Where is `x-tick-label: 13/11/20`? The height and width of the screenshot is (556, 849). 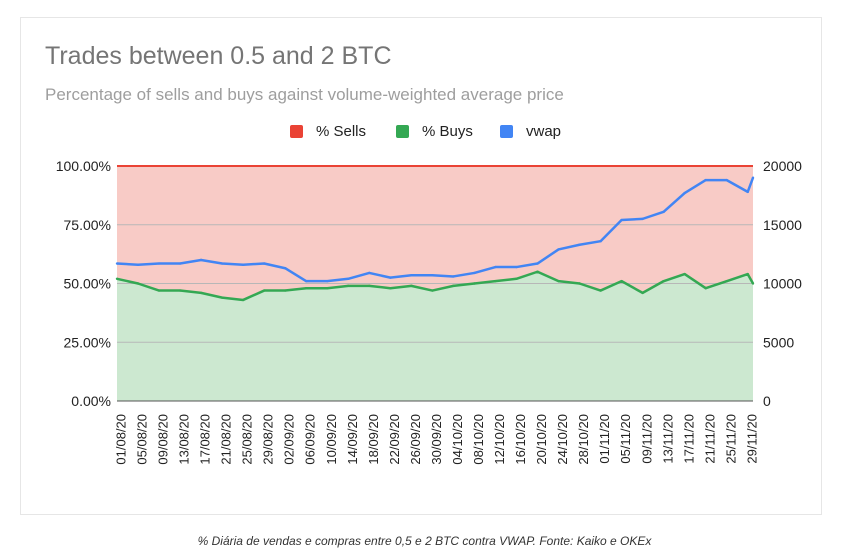
x-tick-label: 13/11/20 is located at coordinates (667, 439).